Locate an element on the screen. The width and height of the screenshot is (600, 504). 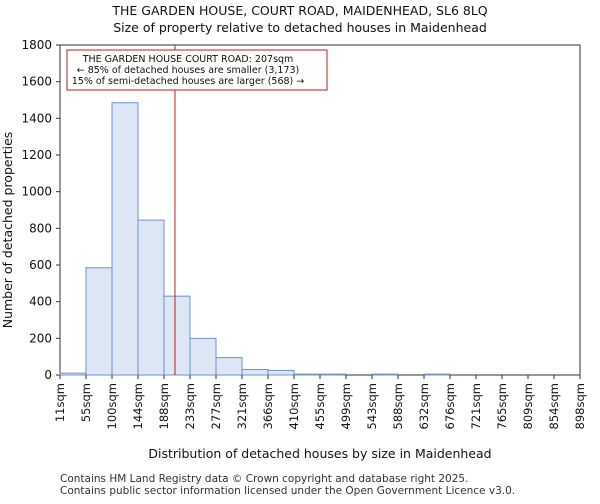
x-tick-label: 366sqm is located at coordinates (268, 406).